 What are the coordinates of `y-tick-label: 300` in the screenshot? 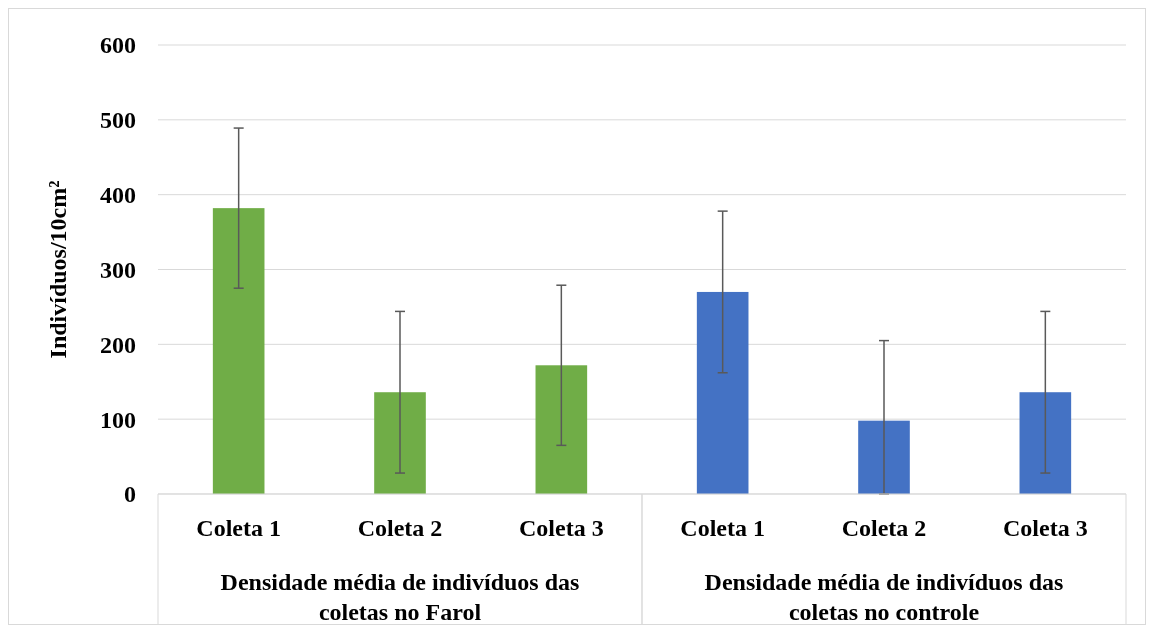 It's located at (118, 269).